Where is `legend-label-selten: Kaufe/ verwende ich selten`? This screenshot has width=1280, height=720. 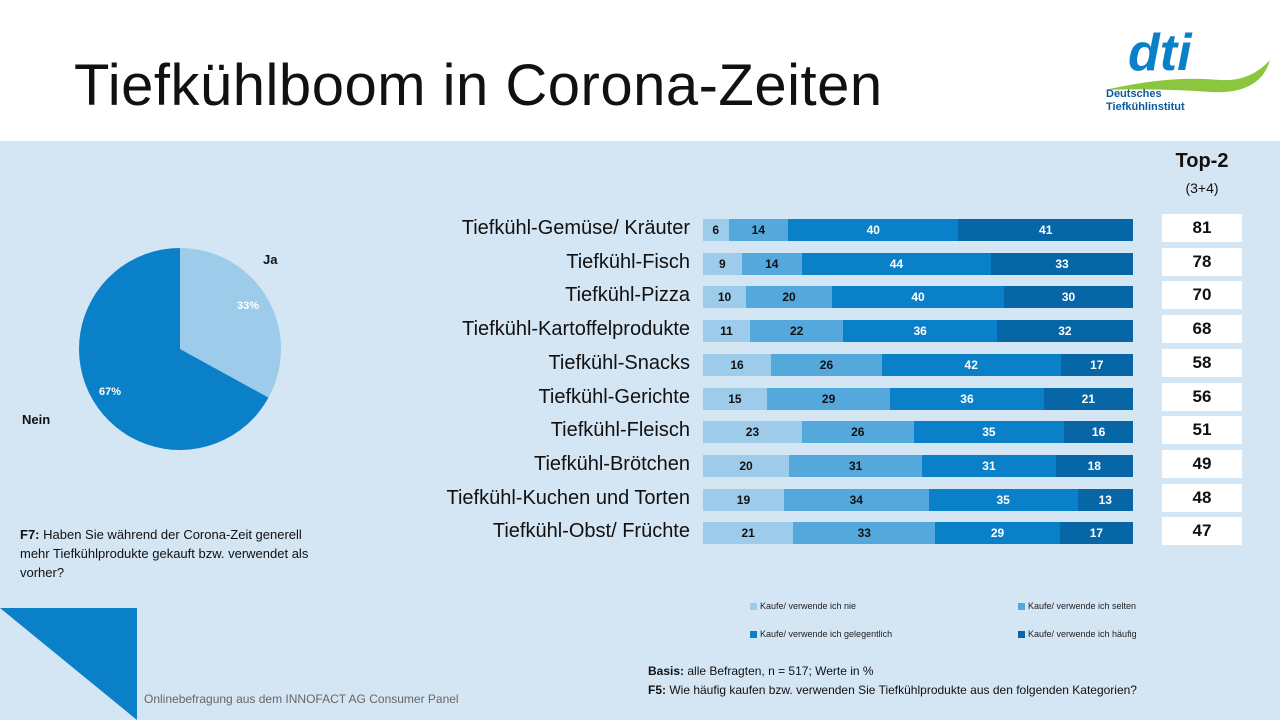
legend-label-selten: Kaufe/ verwende ich selten is located at coordinates (1082, 606).